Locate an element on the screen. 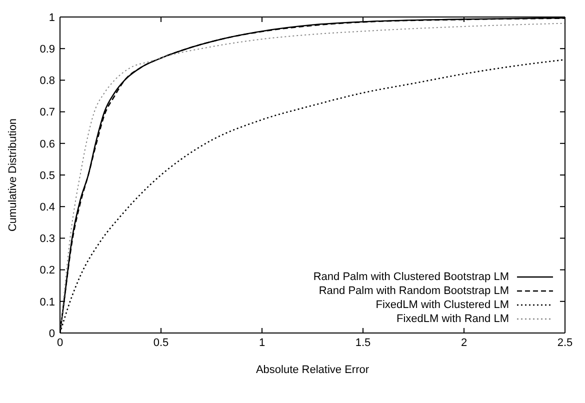  y-tick-label: 0.8 is located at coordinates (47, 81).